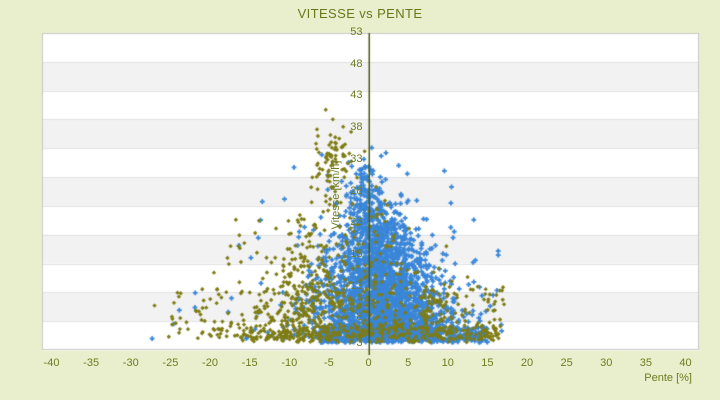 Image resolution: width=720 pixels, height=400 pixels. What do you see at coordinates (408, 363) in the screenshot?
I see `x-tick-label: 5` at bounding box center [408, 363].